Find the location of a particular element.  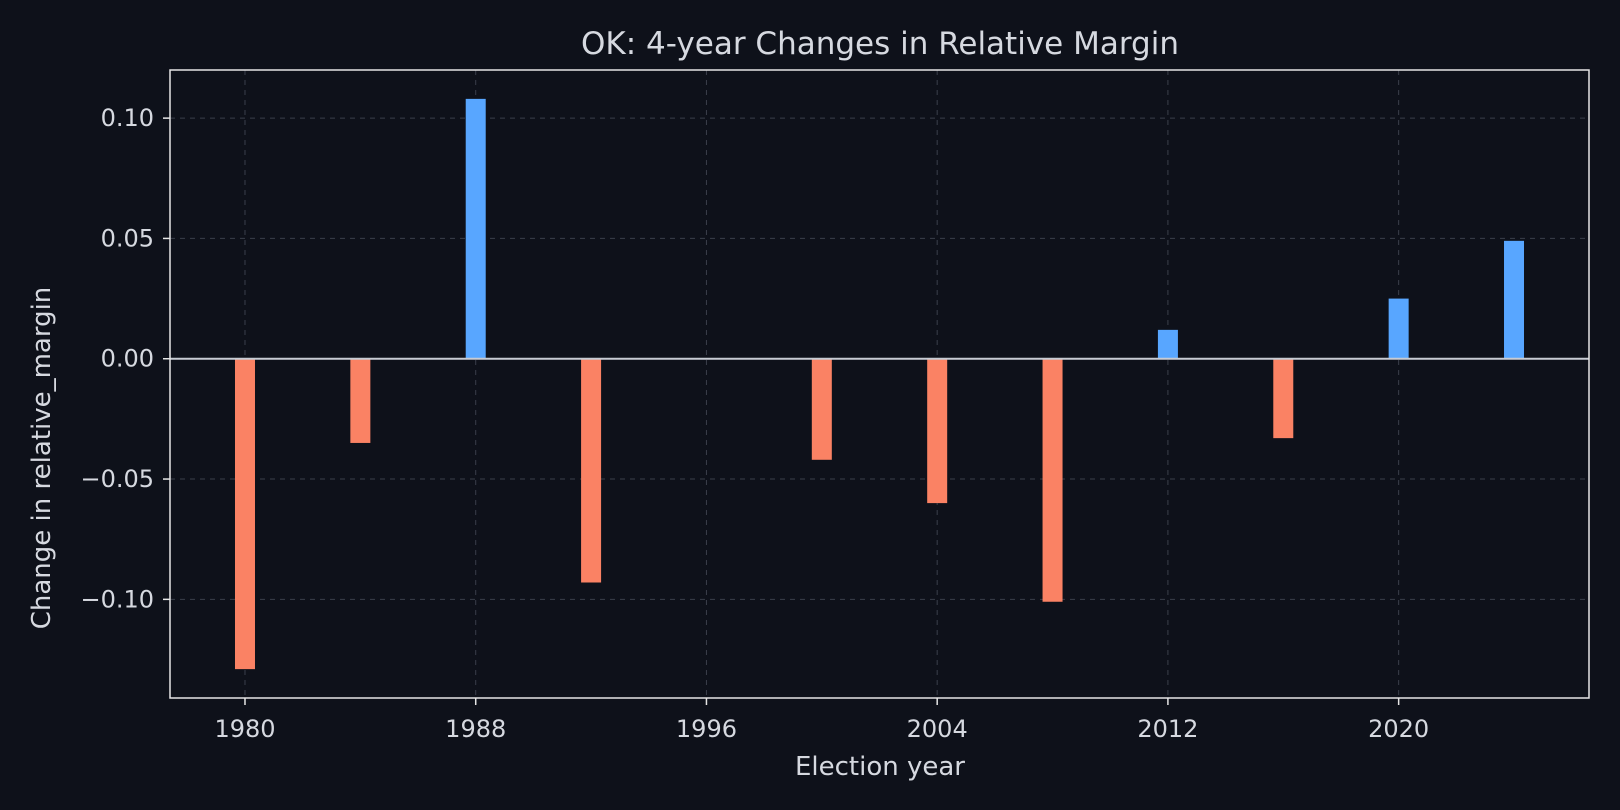

bar-1984 is located at coordinates (360, 400).